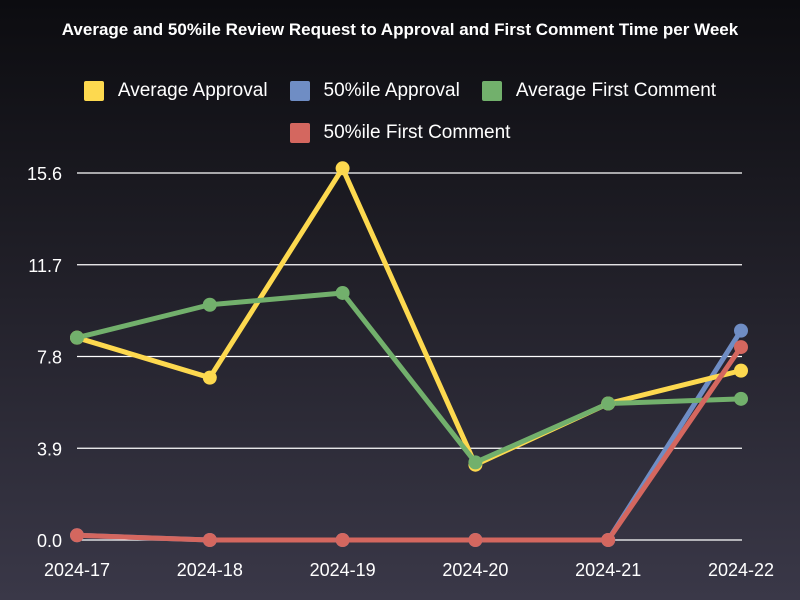 This screenshot has height=600, width=800. Describe the element at coordinates (192, 90) in the screenshot. I see `legend-label: Average Approval` at that location.